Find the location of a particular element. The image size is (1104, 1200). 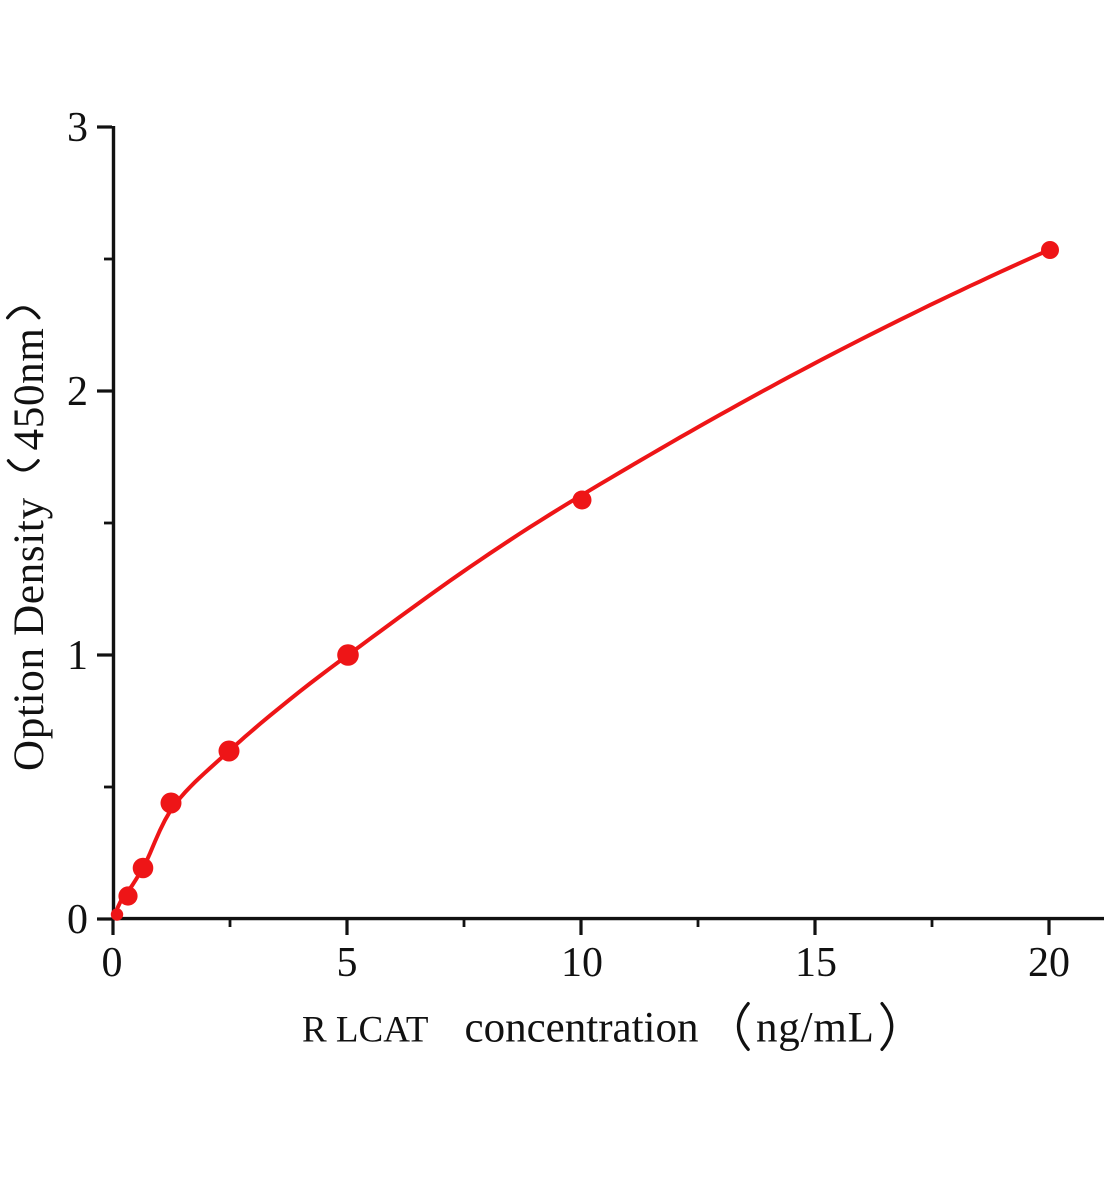

svg-text: 10 is located at coordinates (582, 963).